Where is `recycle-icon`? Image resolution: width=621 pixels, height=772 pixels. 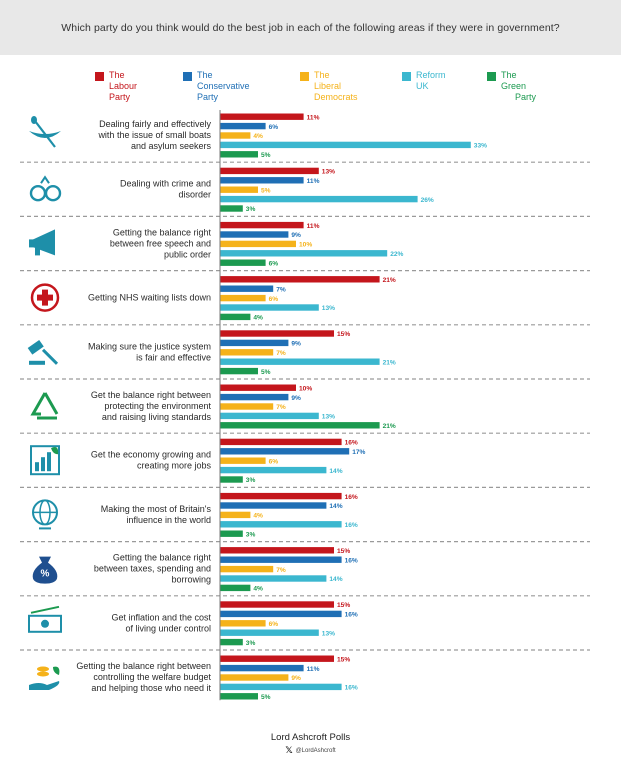
recycle-icon is located at coordinates (44, 406).